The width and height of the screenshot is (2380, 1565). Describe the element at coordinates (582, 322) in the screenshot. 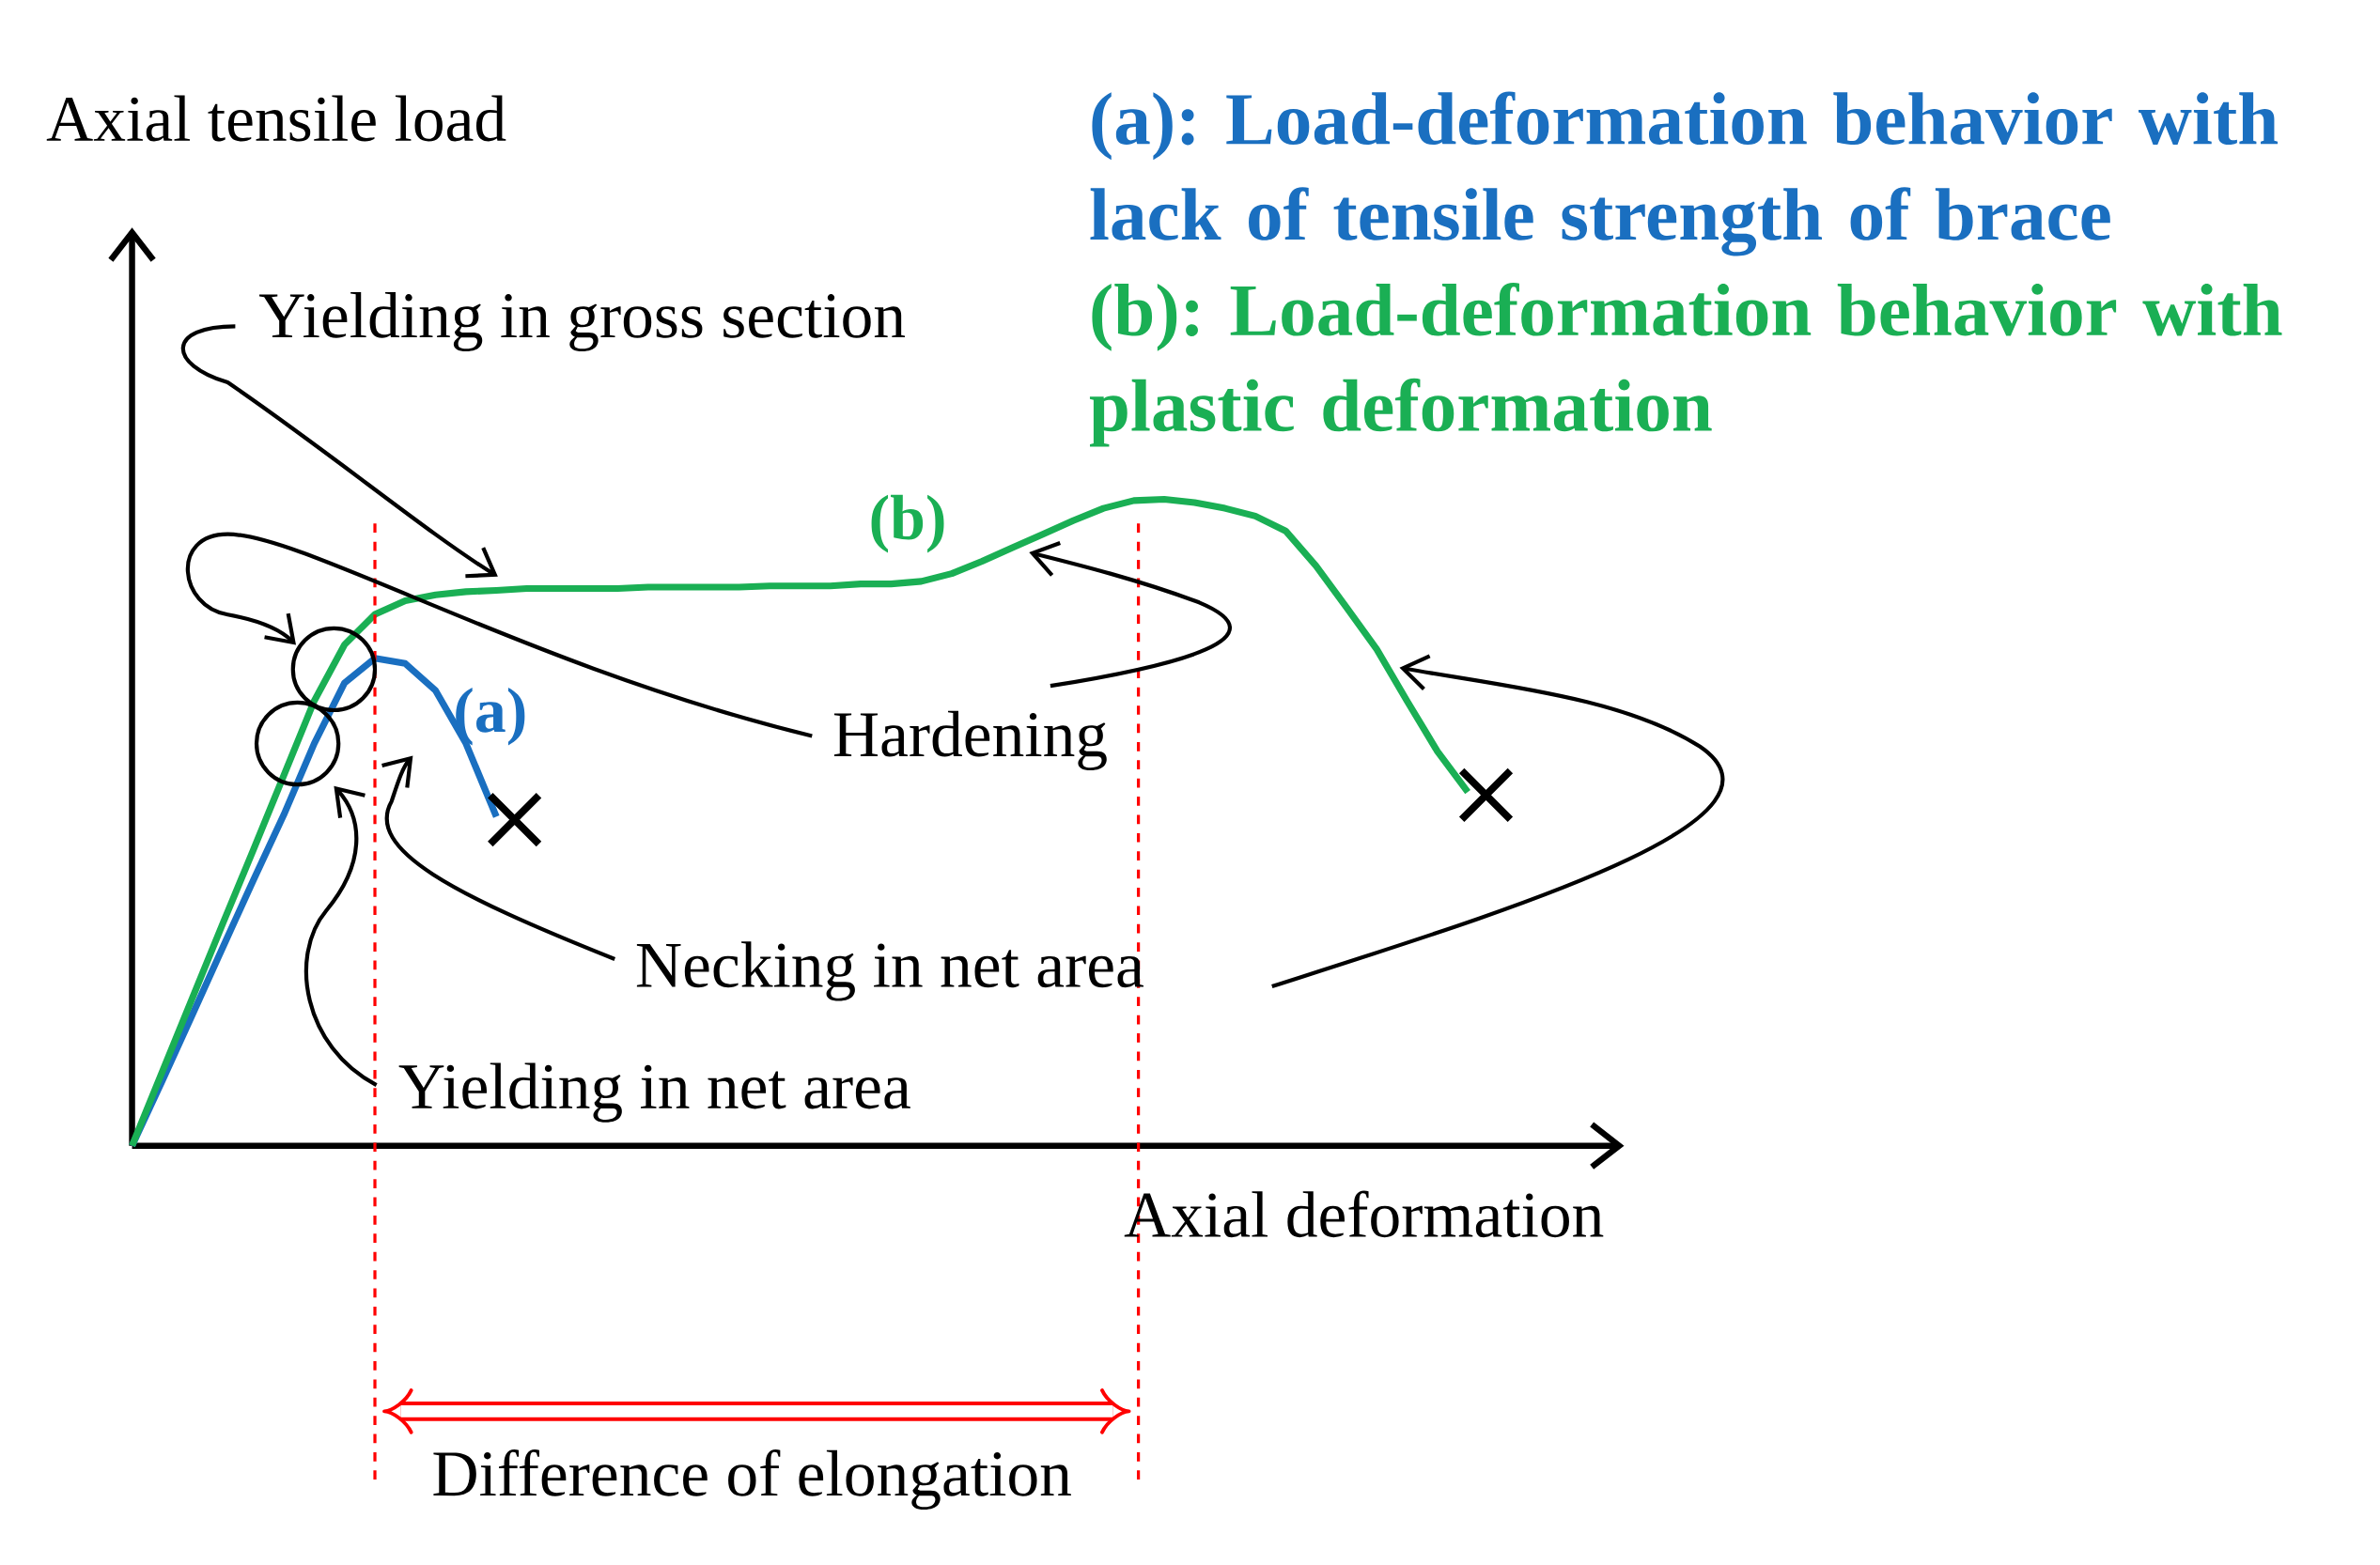

I see `text: Yielding in gross section` at that location.